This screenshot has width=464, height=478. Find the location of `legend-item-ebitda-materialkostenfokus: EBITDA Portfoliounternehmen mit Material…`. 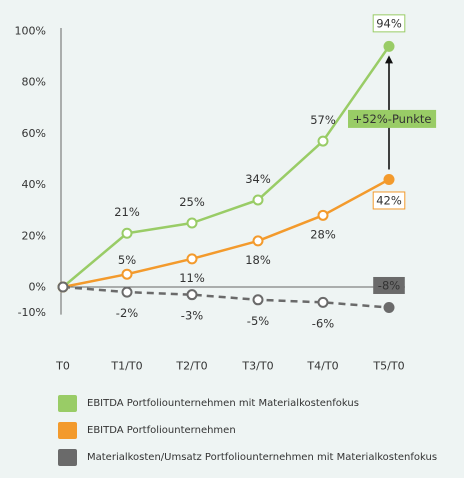

legend-item-ebitda-materialkostenfokus: EBITDA Portfoliounternehmen mit Material… is located at coordinates (247, 403).